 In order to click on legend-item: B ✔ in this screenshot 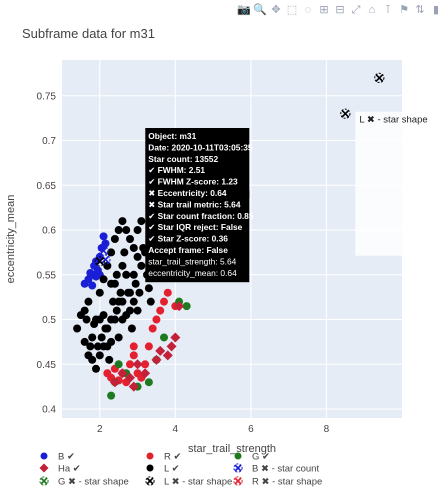, I will do `click(57, 457)`.